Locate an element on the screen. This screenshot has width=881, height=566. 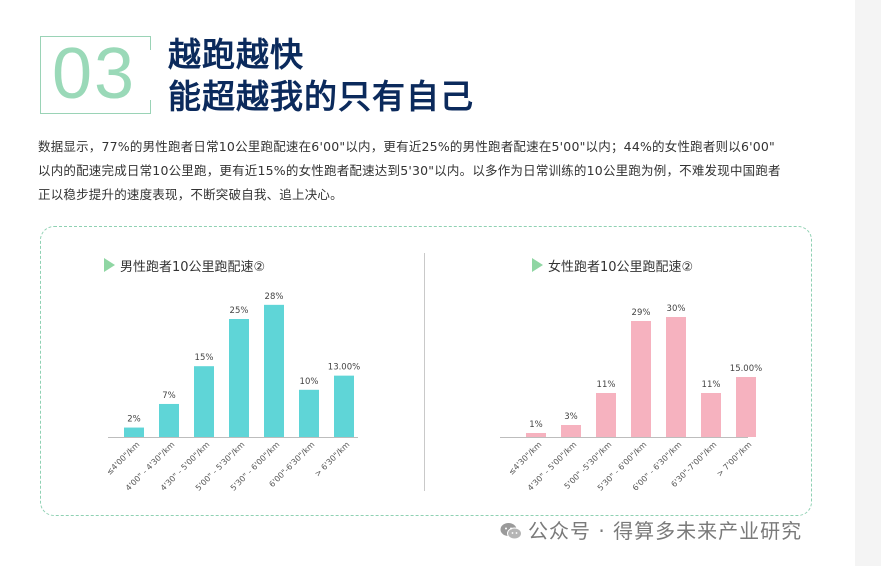
data-label: 29% is located at coordinates (641, 313).